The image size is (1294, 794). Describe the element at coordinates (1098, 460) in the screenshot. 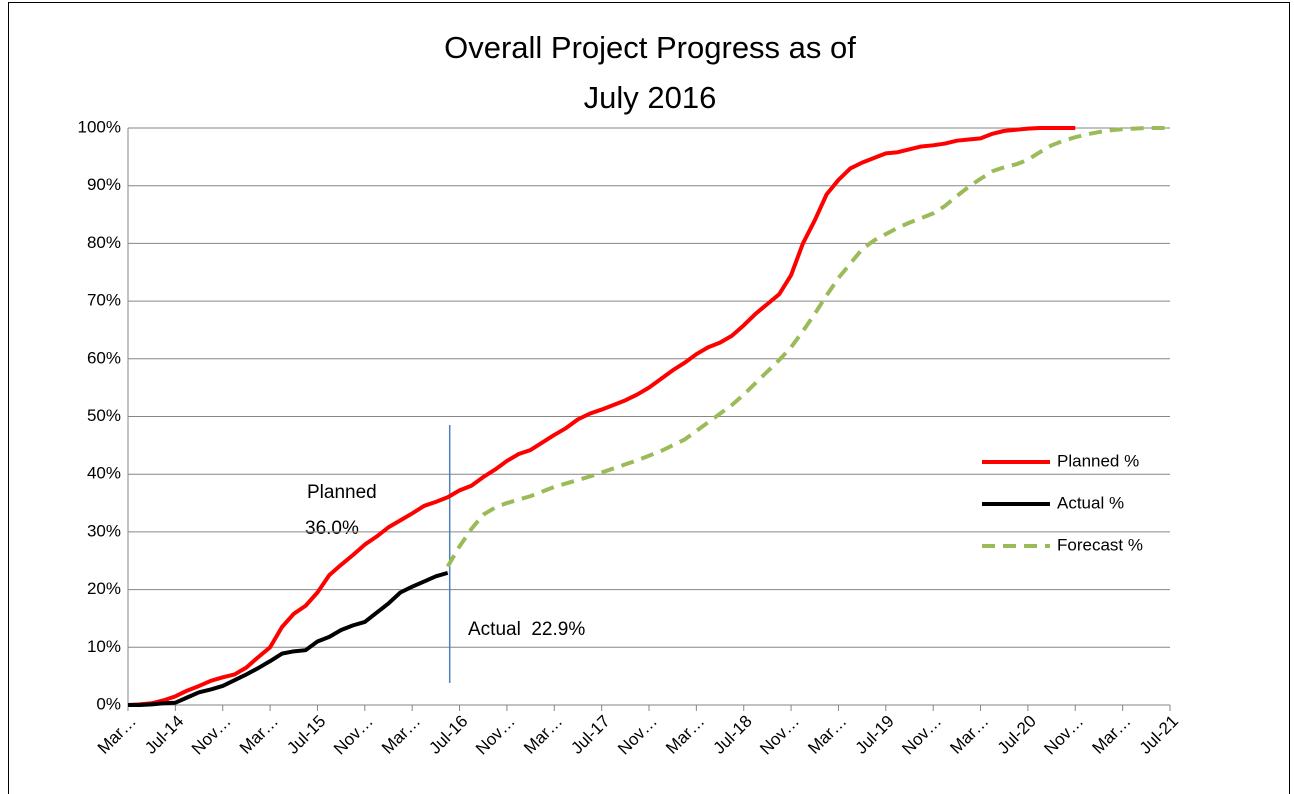

I see `legend-label: Planned %` at that location.